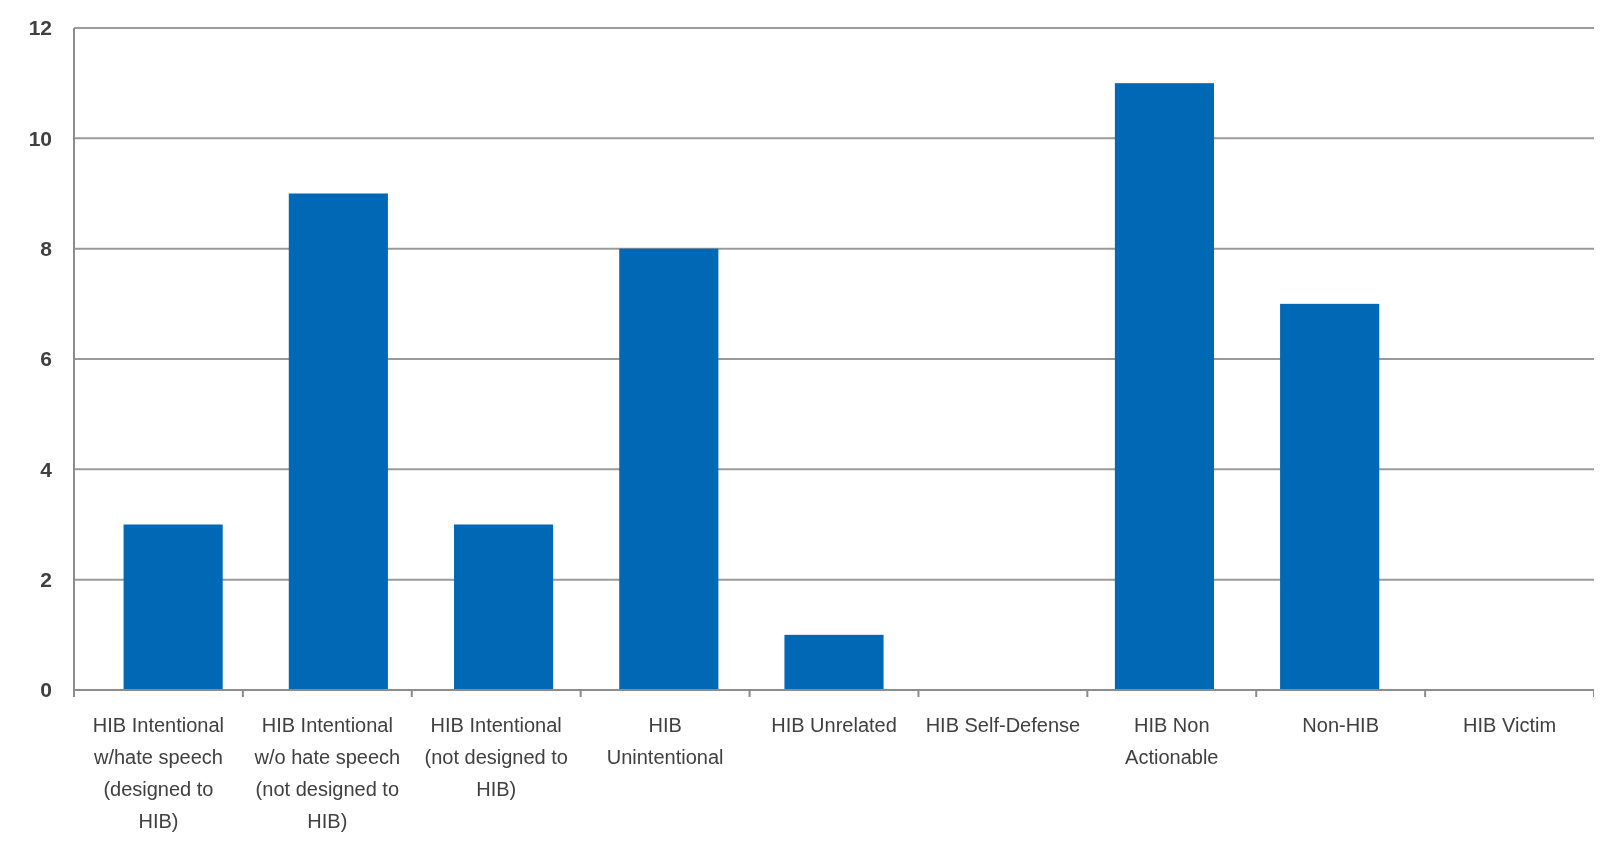  What do you see at coordinates (1172, 741) in the screenshot?
I see `x-tick-label: HIB Non Actionable` at bounding box center [1172, 741].